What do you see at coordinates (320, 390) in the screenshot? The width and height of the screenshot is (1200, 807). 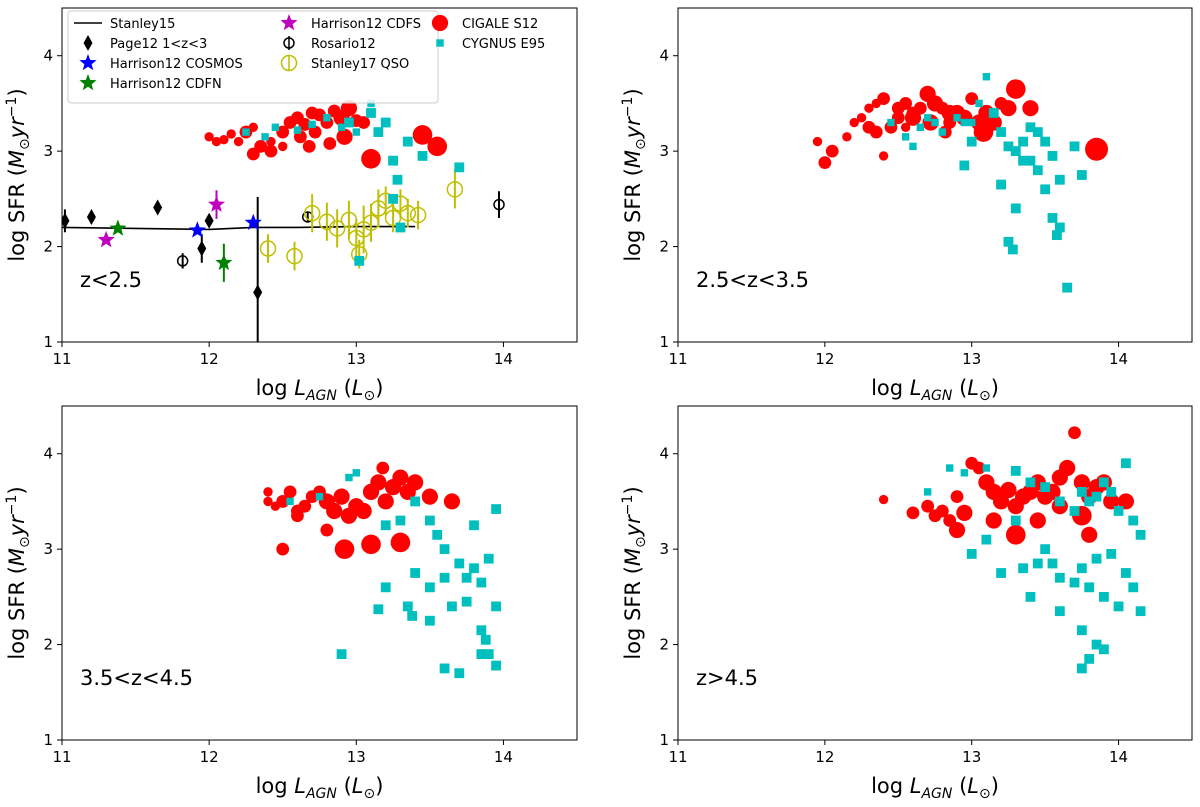 I see `x-axis-title: log LAGN (L⊙)` at bounding box center [320, 390].